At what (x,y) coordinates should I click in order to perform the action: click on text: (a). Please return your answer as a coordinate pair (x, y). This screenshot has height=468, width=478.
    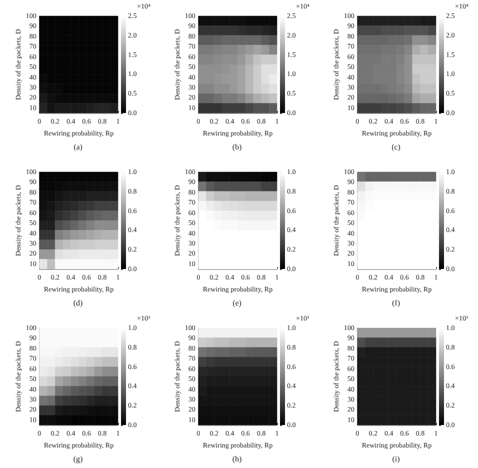
    Looking at the image, I should click on (78, 147).